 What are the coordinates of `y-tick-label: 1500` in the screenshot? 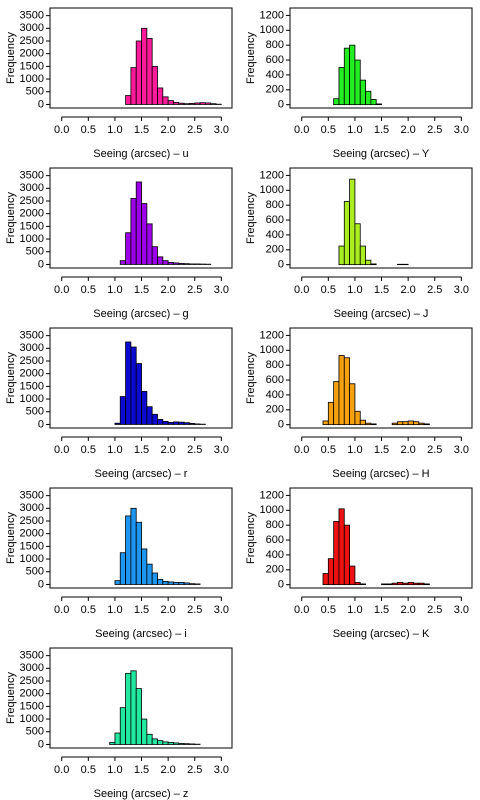 It's located at (32, 66).